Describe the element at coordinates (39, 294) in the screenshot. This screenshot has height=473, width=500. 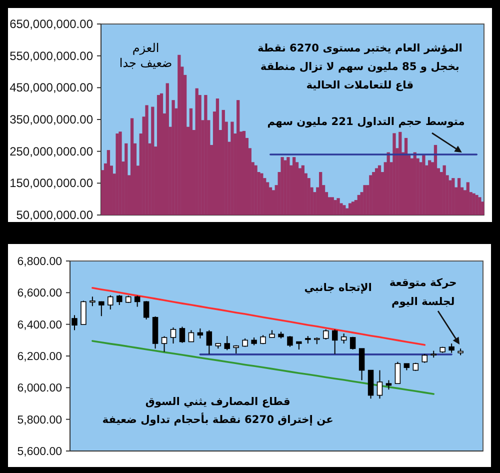
I see `y-tick-label: 6,600.00` at that location.